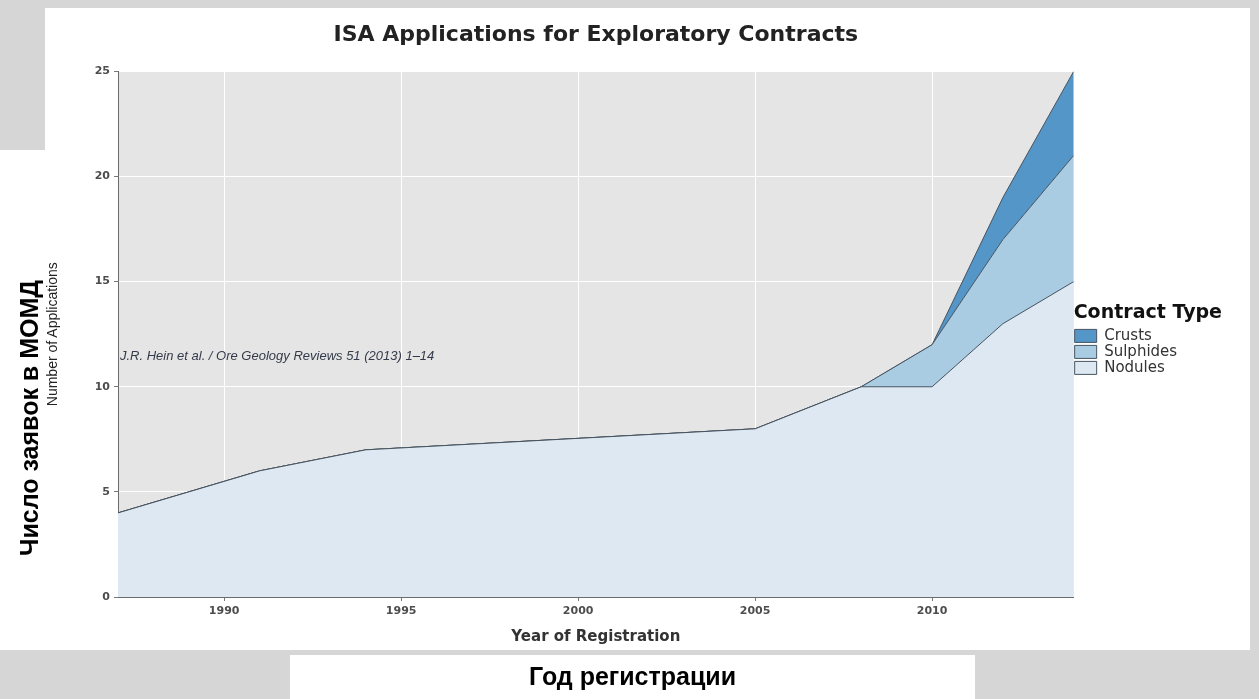 The width and height of the screenshot is (1259, 699). Describe the element at coordinates (578, 611) in the screenshot. I see `x-tick-label: 2000` at that location.